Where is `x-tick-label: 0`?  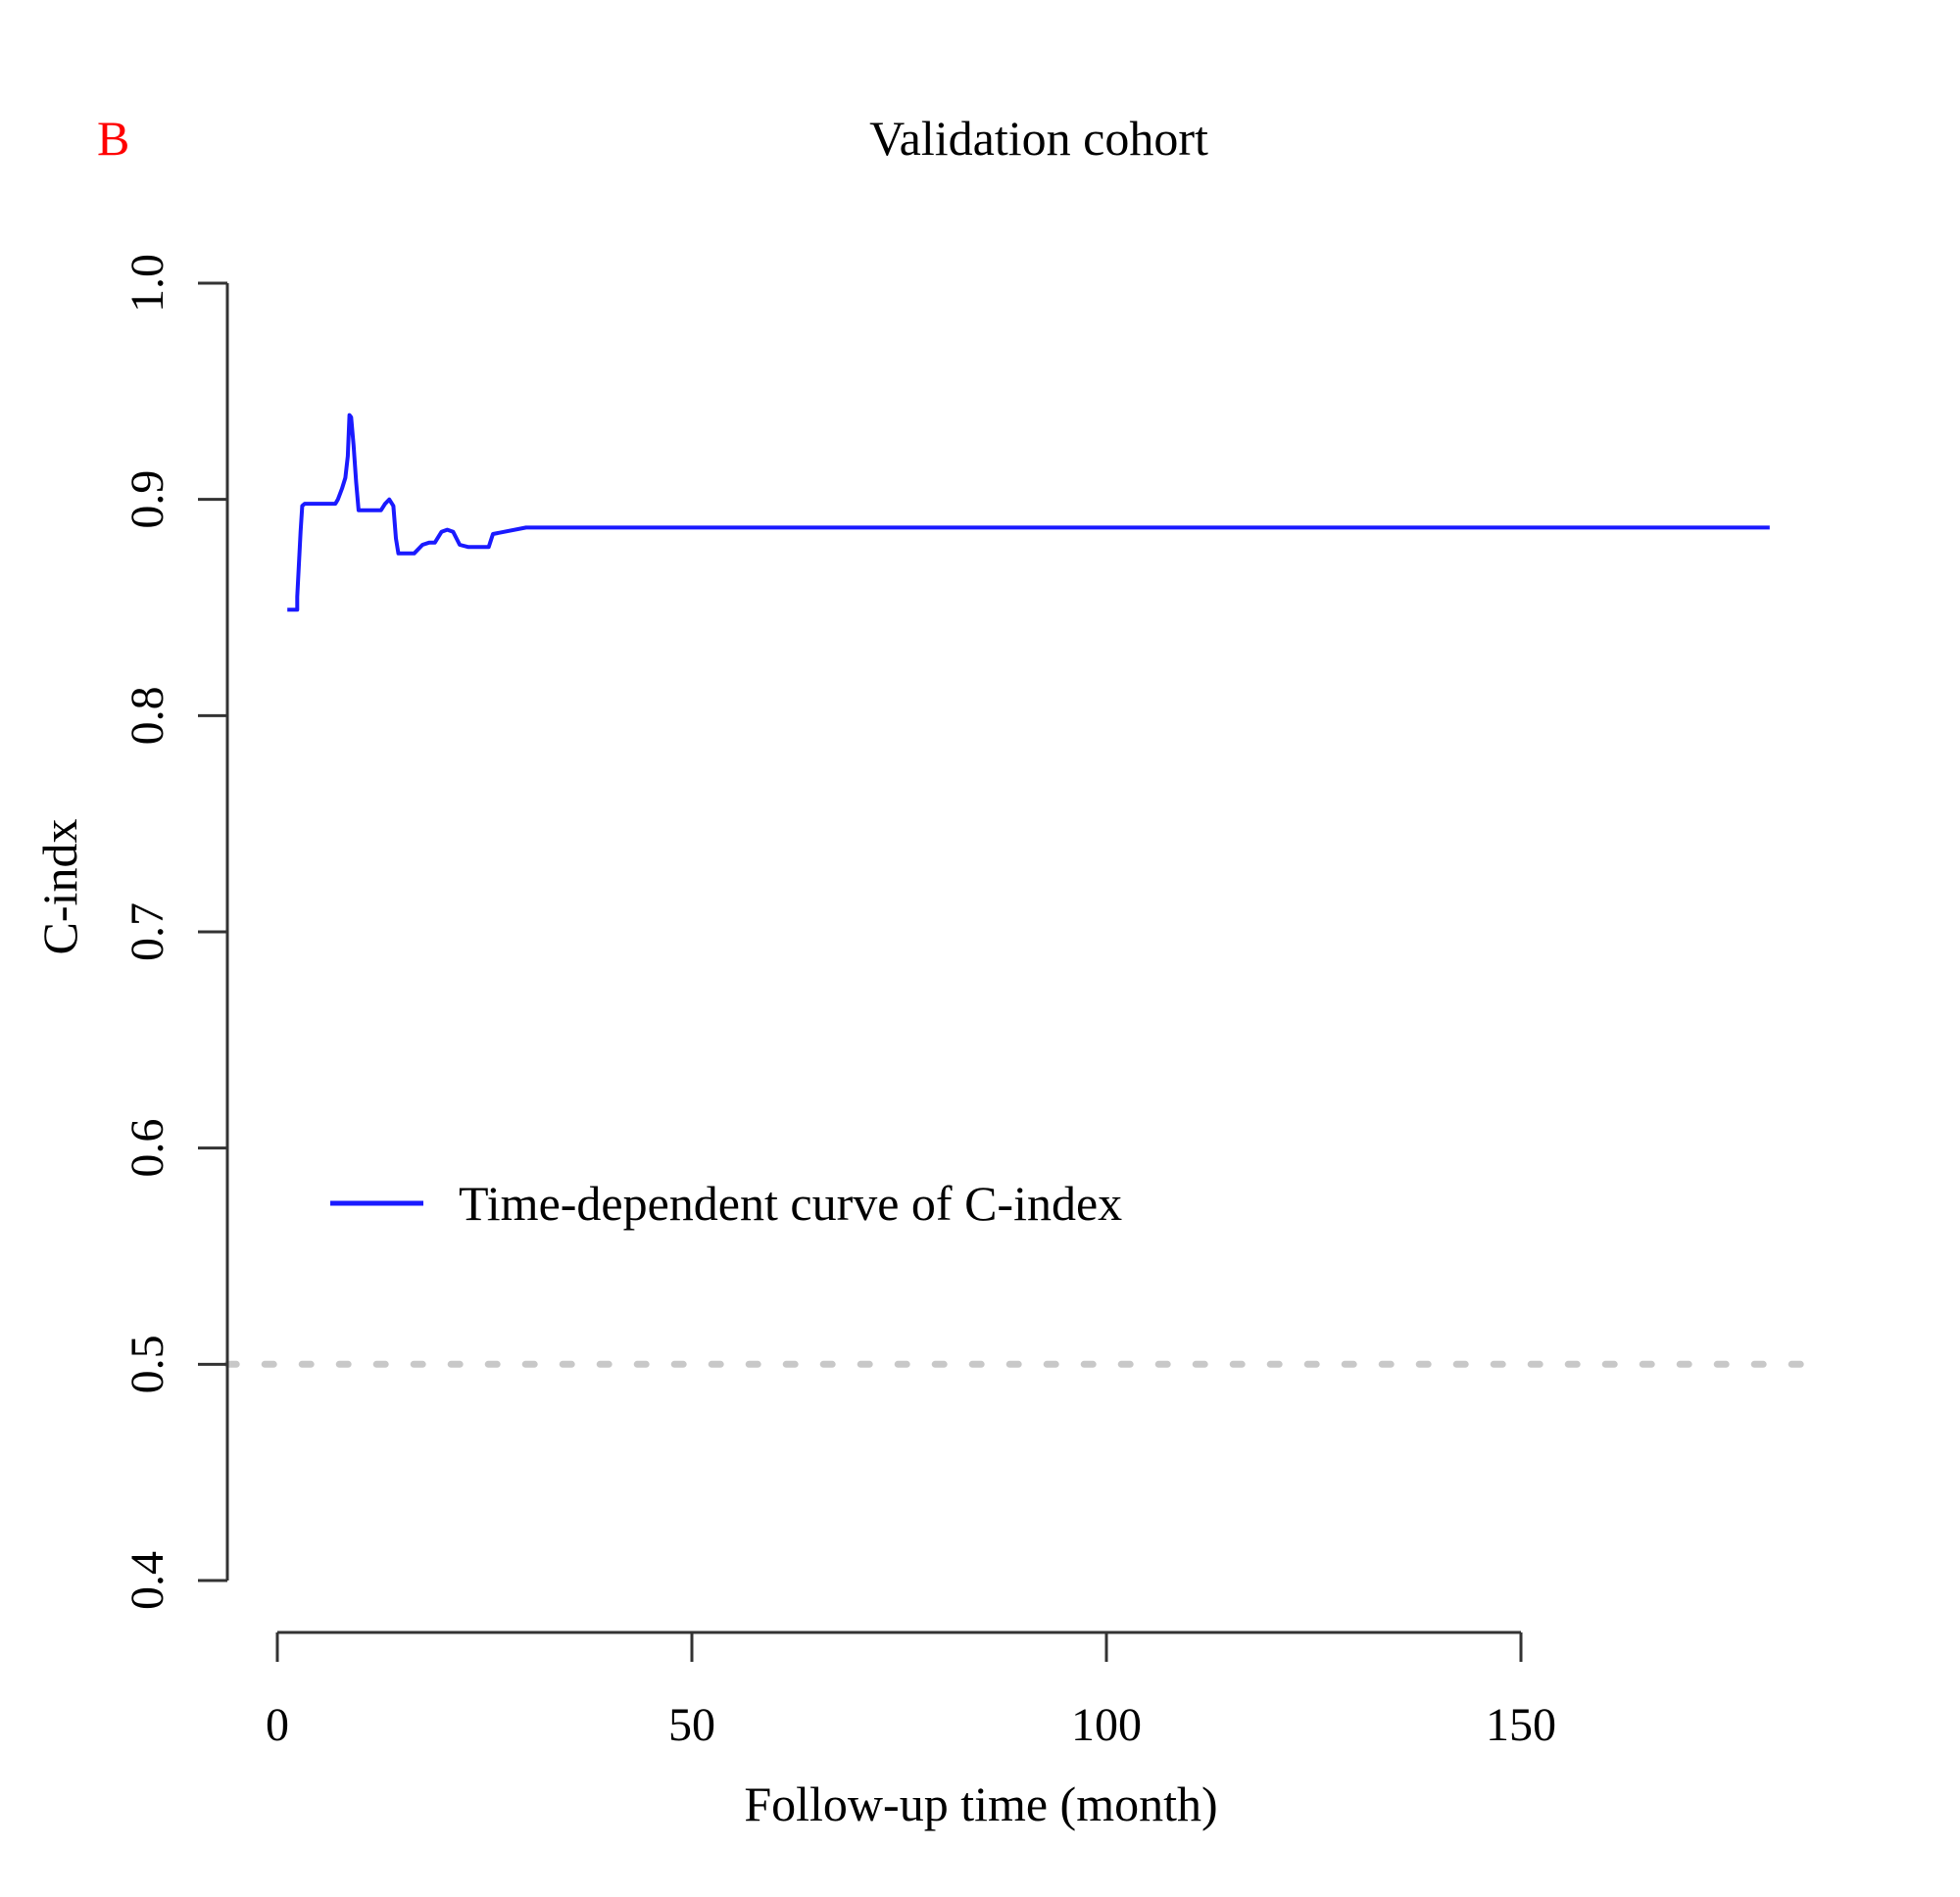
x-tick-label: 0 is located at coordinates (277, 1725).